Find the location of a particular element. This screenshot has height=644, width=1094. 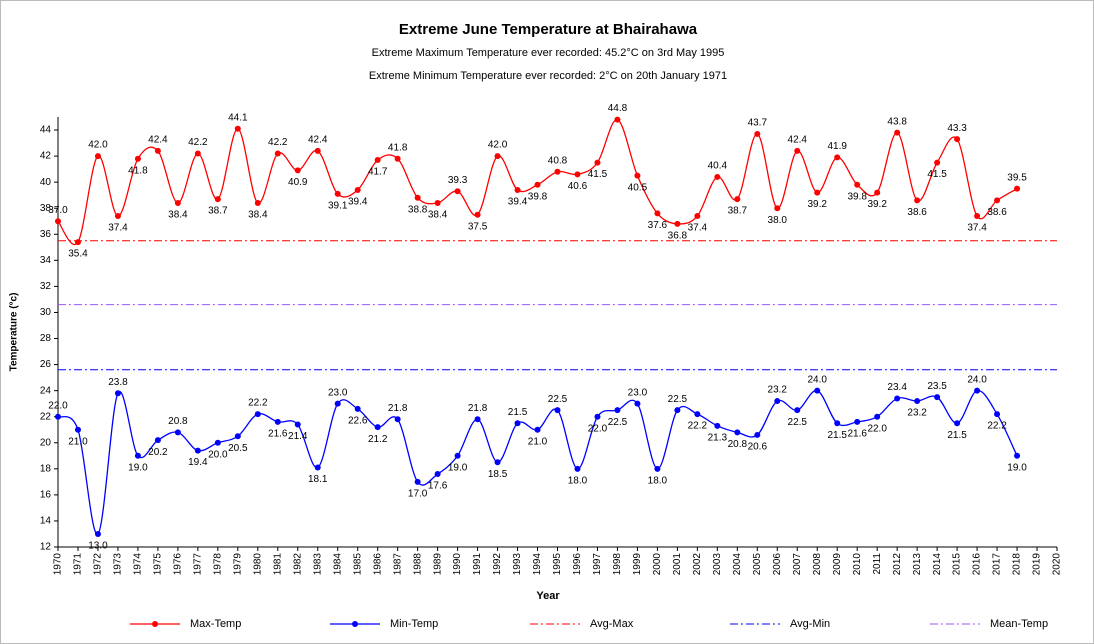

x-tick-label: 1995 is located at coordinates (557, 564).